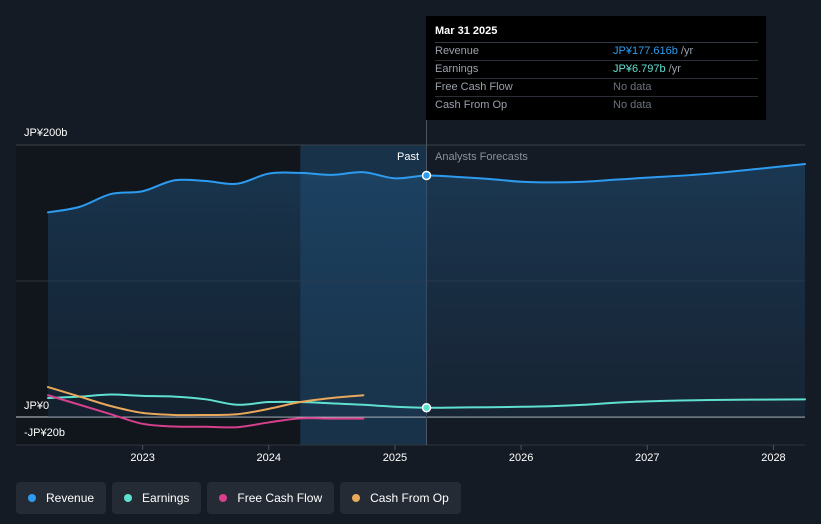 This screenshot has height=524, width=821. I want to click on earnings-marker, so click(426, 408).